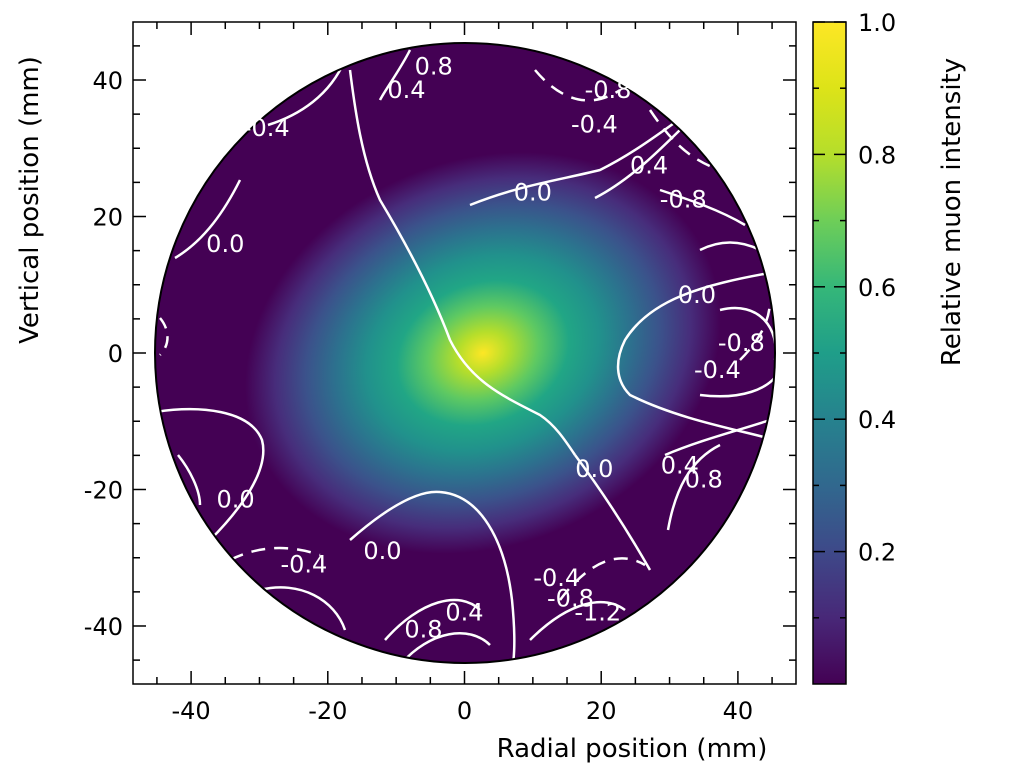  Describe the element at coordinates (107, 81) in the screenshot. I see `y-tick-label: 40` at that location.